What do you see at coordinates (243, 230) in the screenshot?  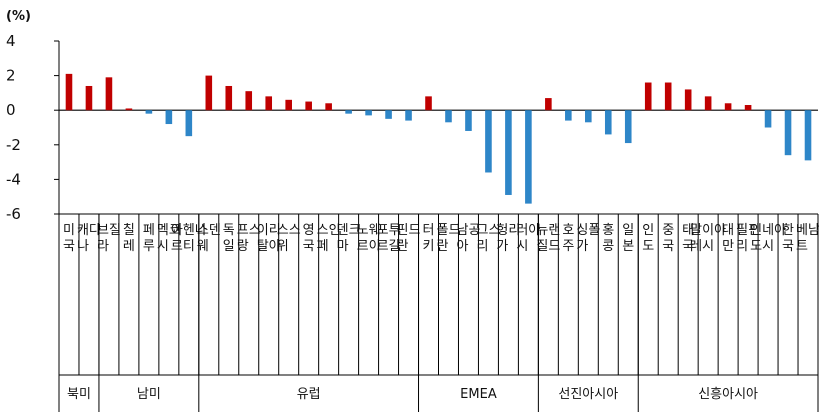 I see `category-label-char: 프` at bounding box center [243, 230].